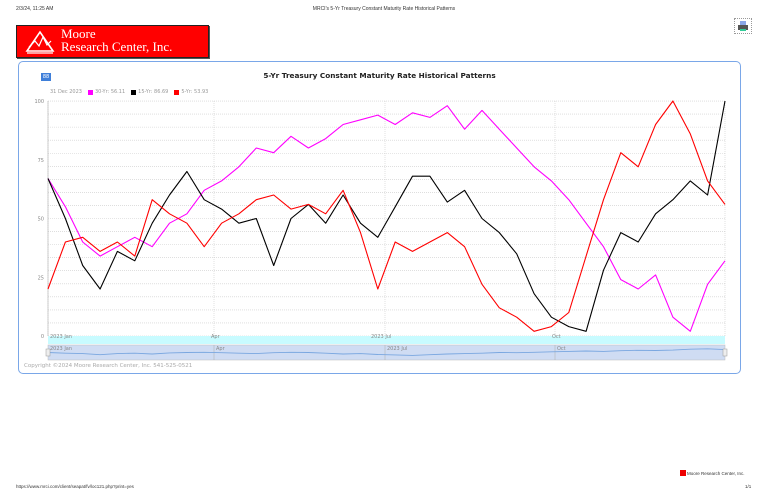  What do you see at coordinates (397, 349) in the screenshot?
I see `navigator-label: 2023 Jul` at bounding box center [397, 349].